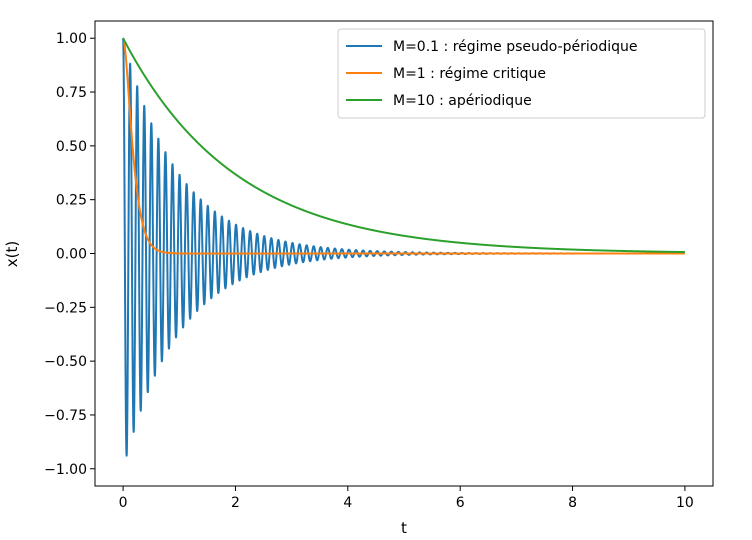 The width and height of the screenshot is (752, 540). I want to click on y-axis: 1.00 0.75 0.50 0.25 0.00 −0.25 −0.50 −0.75 −1.00, so click(69, 254).